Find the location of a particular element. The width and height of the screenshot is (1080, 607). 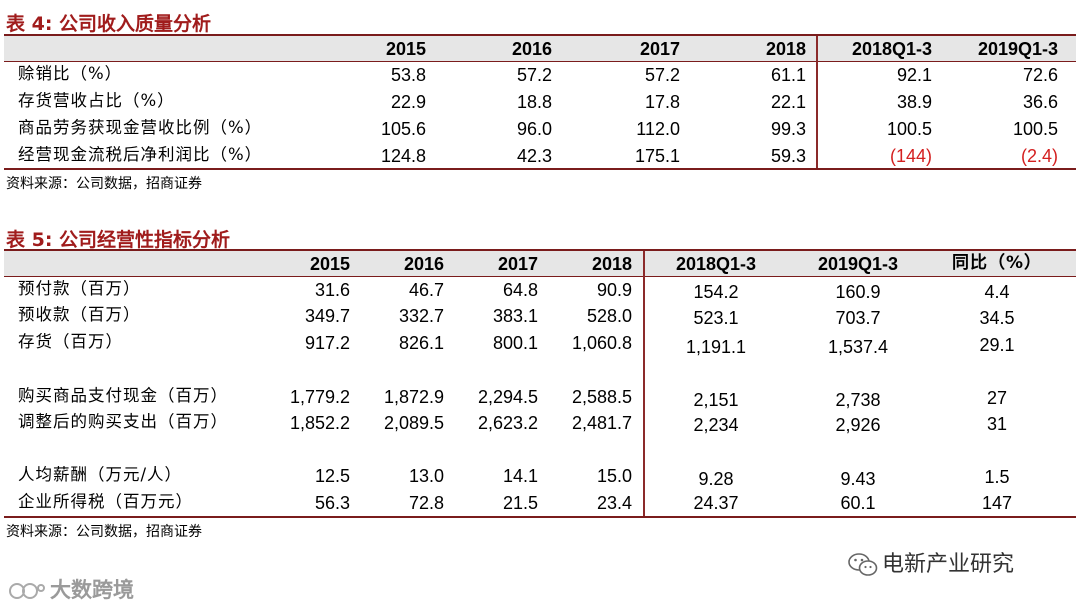

table5-col-header: 2015 is located at coordinates (329, 264).